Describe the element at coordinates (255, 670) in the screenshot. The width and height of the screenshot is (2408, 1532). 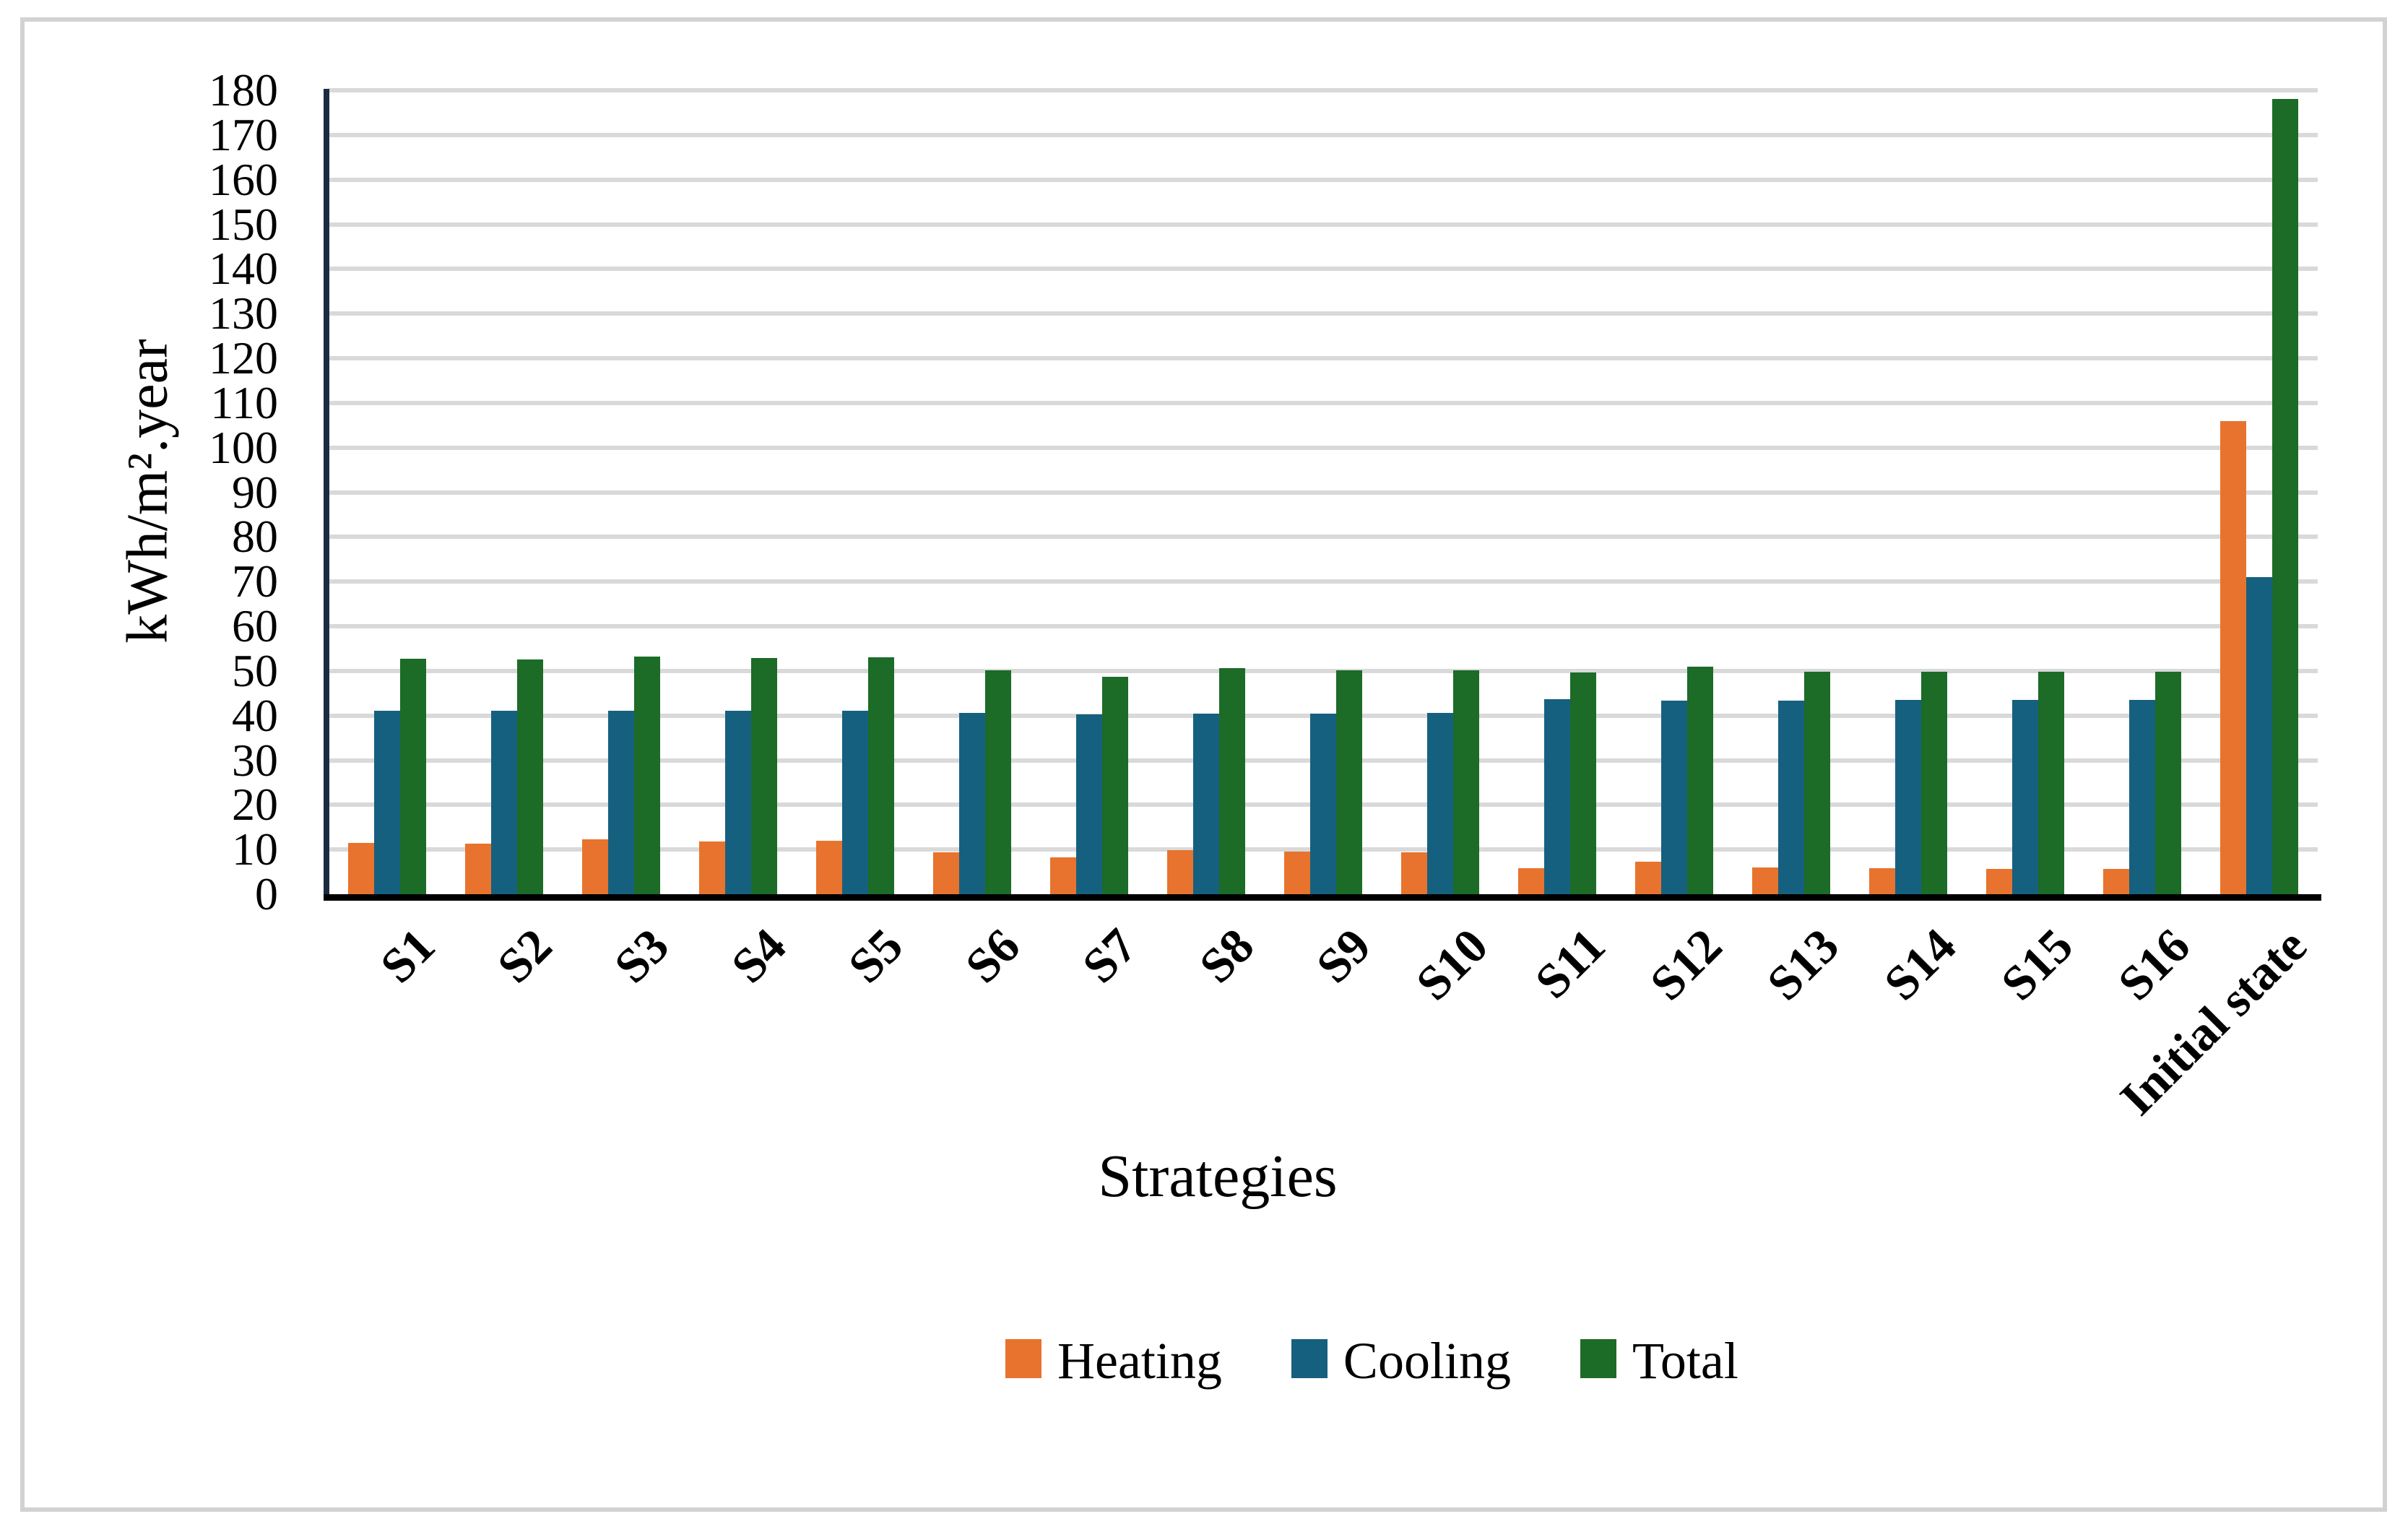
I see `y-tick-label-50: 50` at that location.